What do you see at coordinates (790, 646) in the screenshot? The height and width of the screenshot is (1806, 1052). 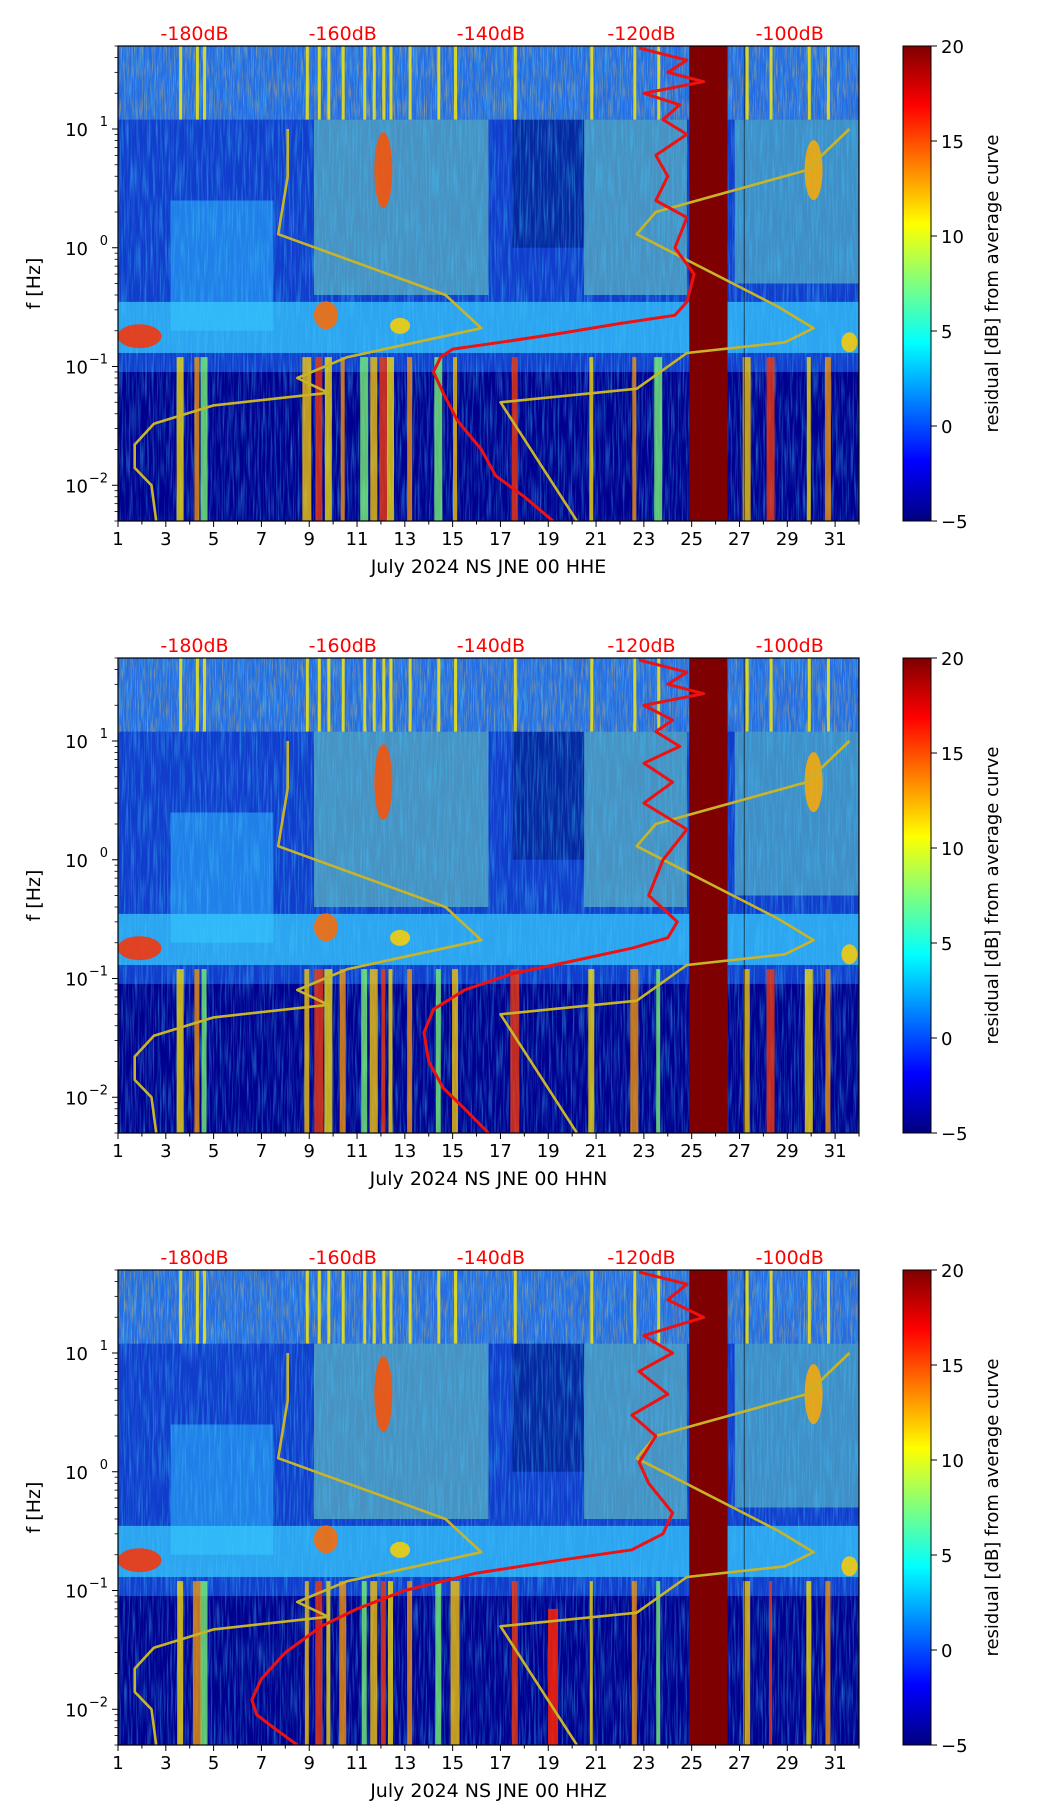 I see `db-scale-label: -100dB` at bounding box center [790, 646].